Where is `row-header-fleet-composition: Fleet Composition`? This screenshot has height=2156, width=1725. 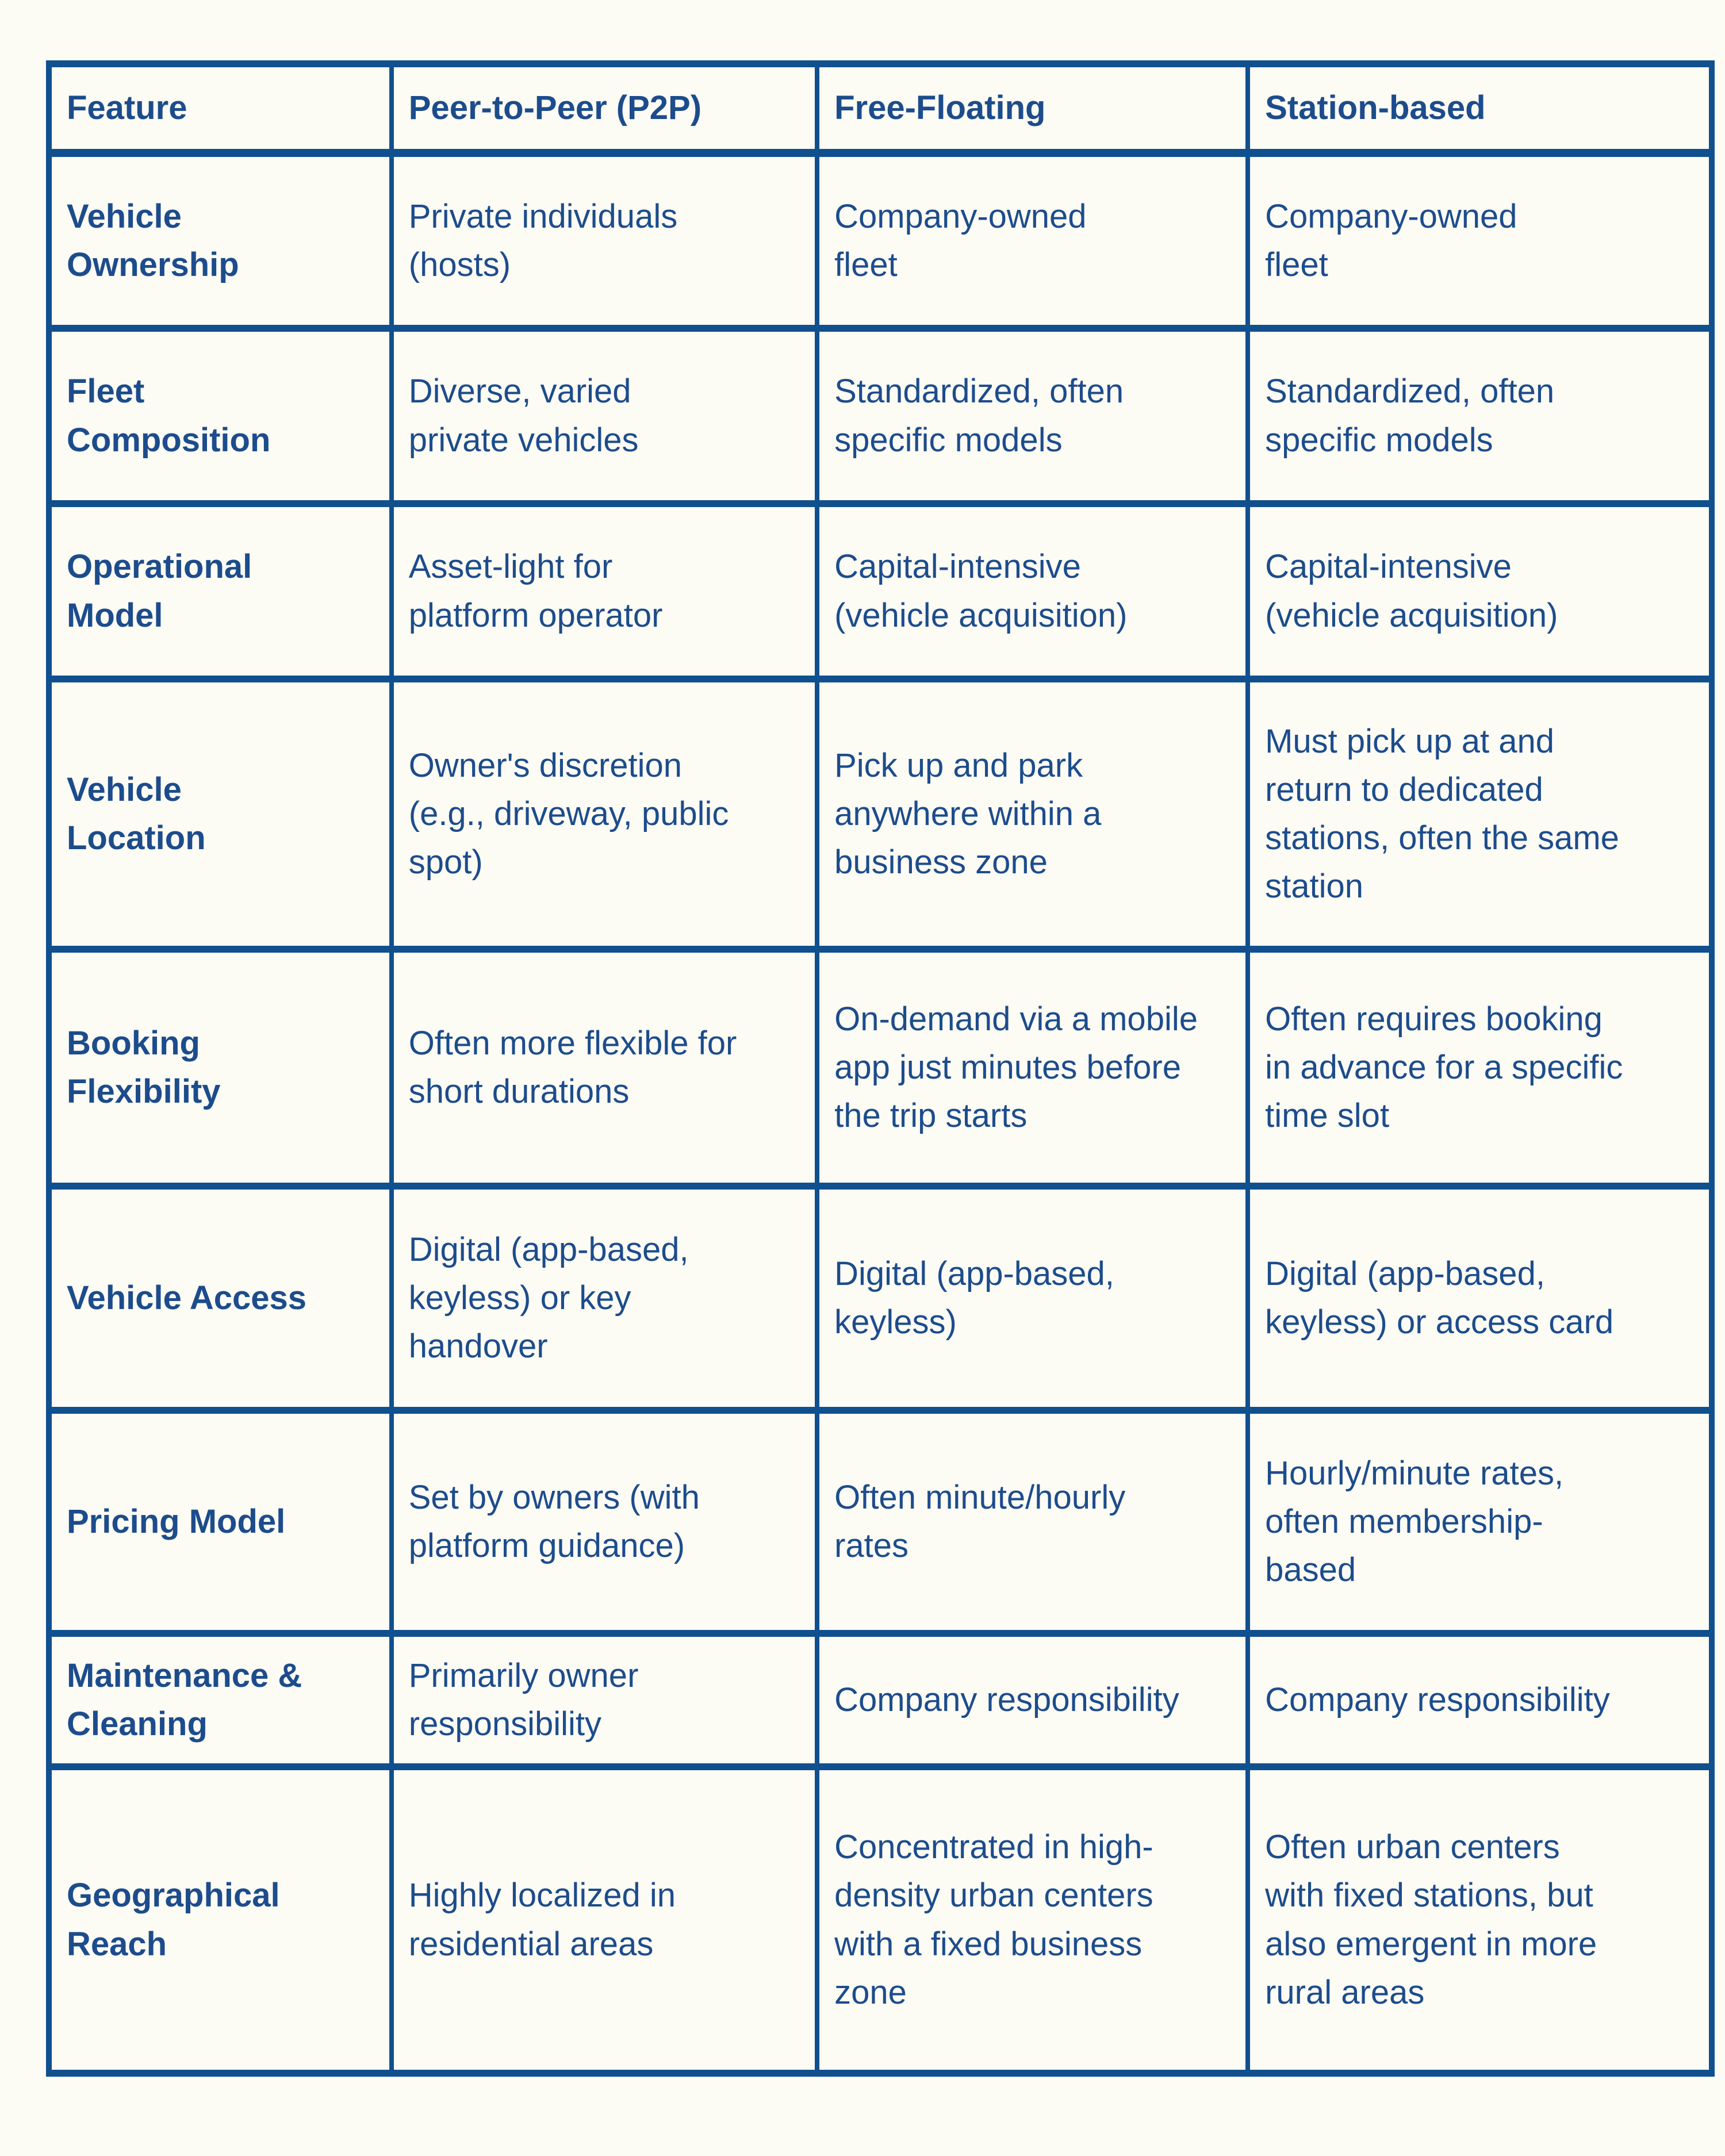 row-header-fleet-composition: Fleet Composition is located at coordinates (220, 416).